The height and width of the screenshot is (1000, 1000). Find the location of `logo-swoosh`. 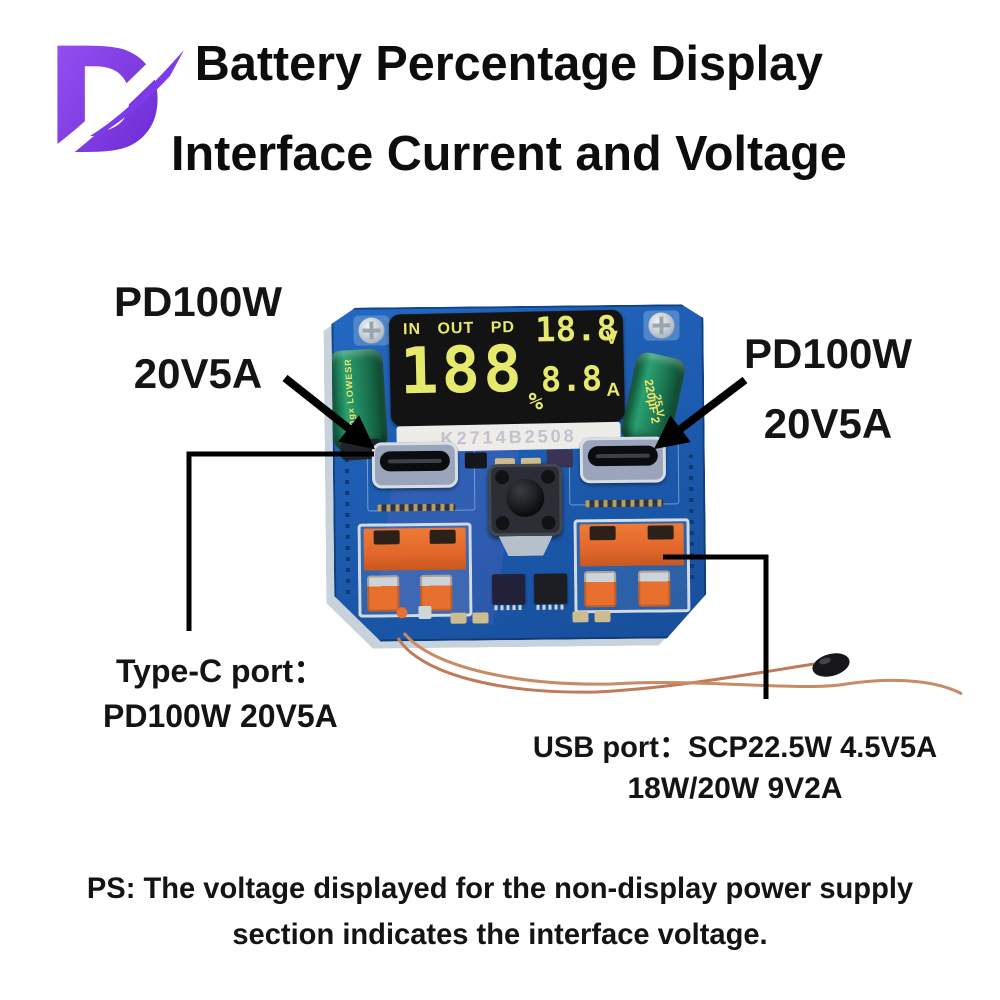

logo-swoosh is located at coordinates (117, 99).